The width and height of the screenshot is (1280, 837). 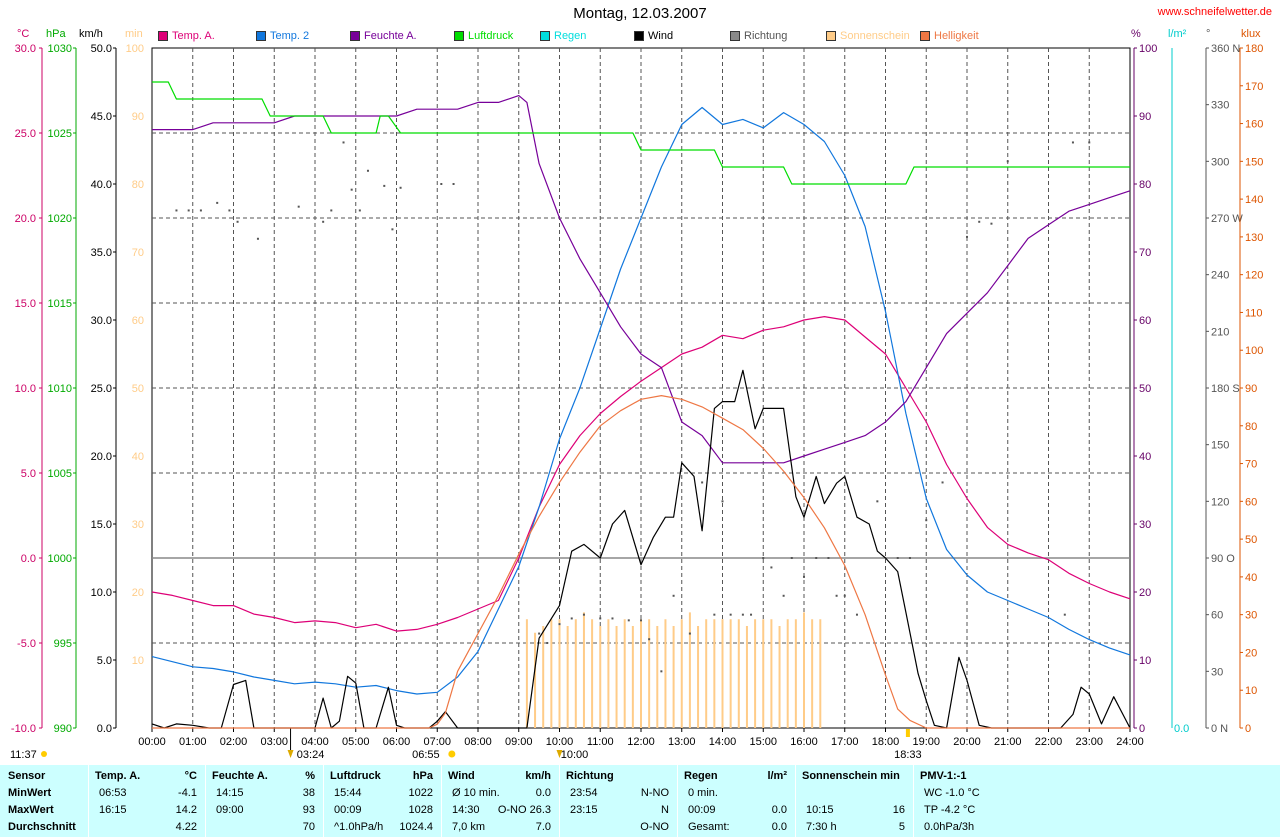 I want to click on footer-header: PMV-1:-1, so click(x=943, y=776).